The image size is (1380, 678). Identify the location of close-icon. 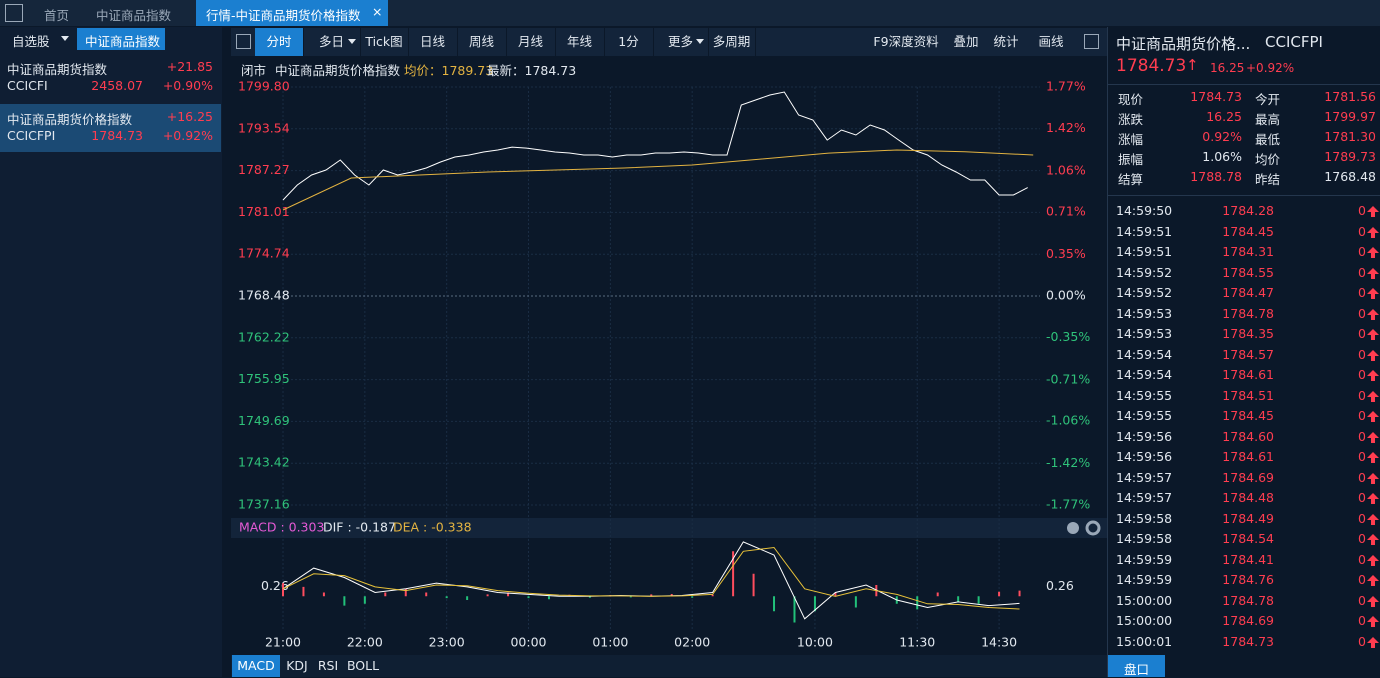
(1073, 528).